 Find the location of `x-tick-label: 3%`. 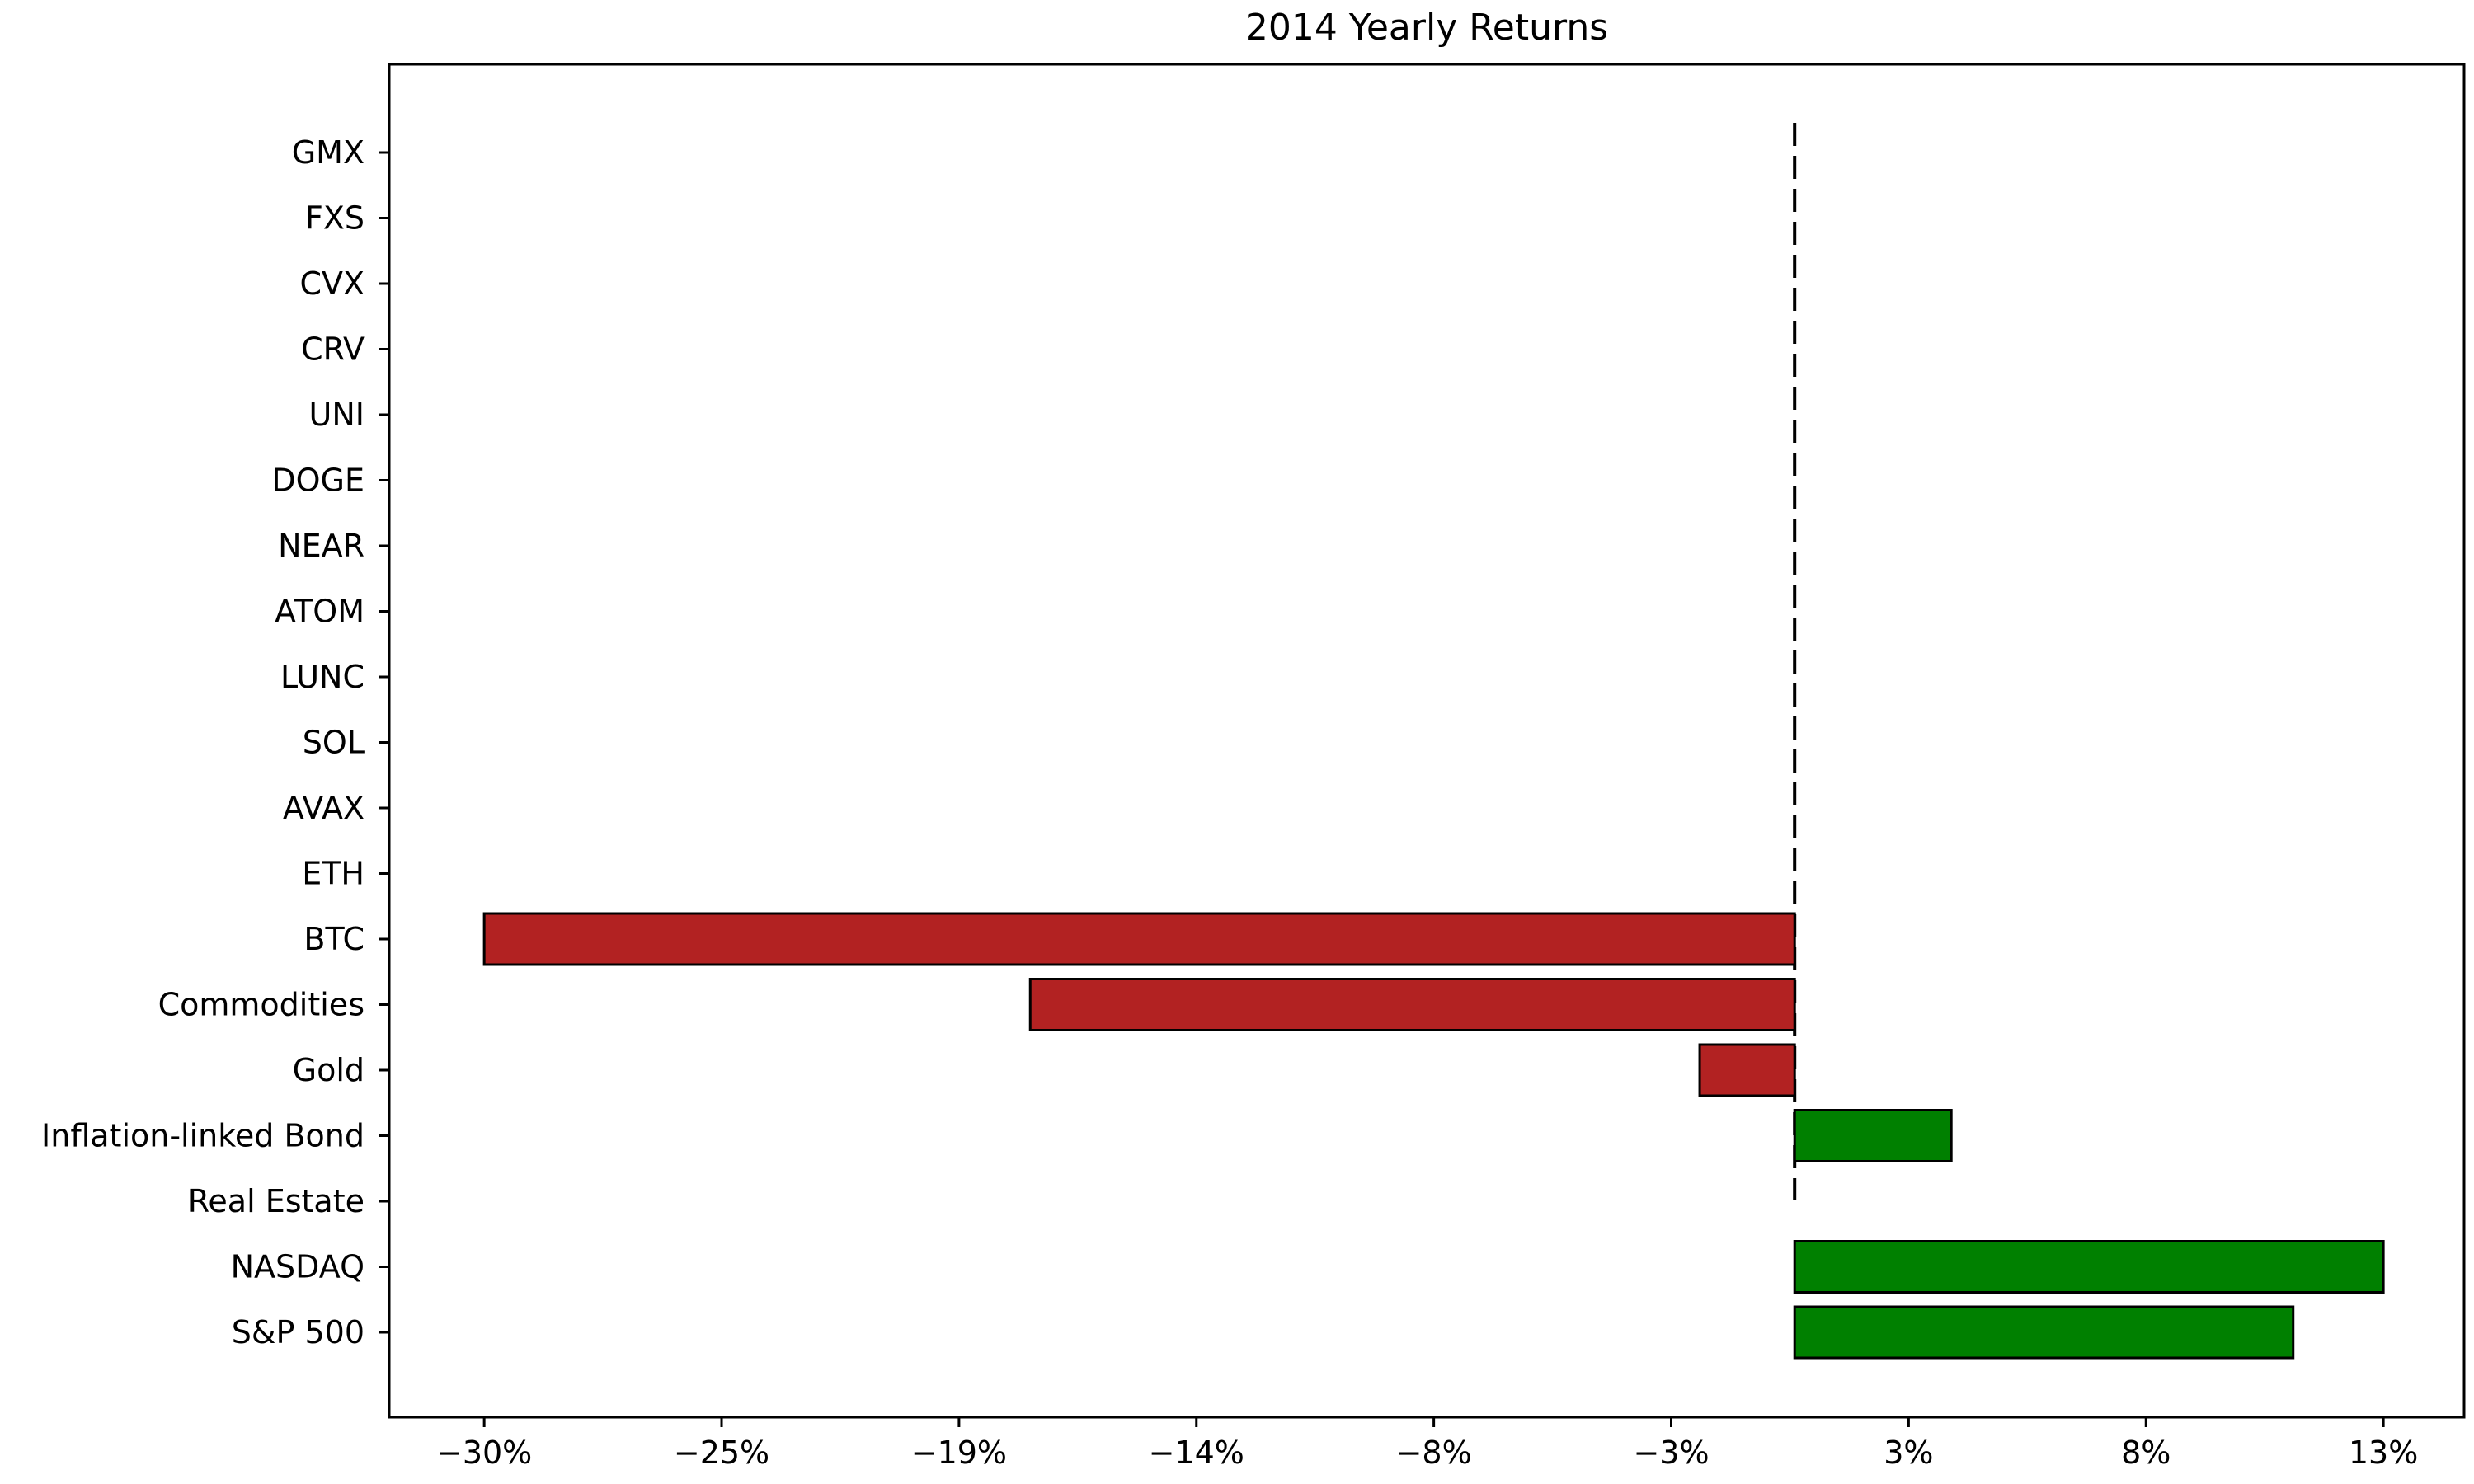

x-tick-label: 3% is located at coordinates (1908, 1453).